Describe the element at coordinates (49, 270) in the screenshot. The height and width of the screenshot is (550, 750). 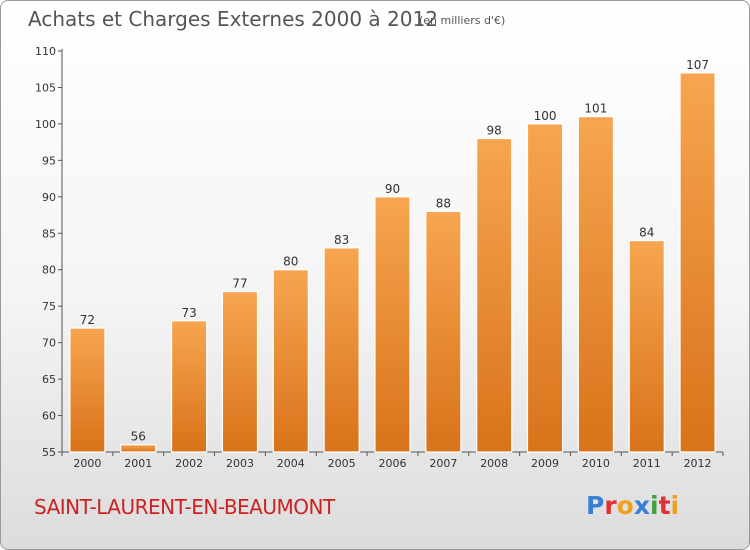
I see `y-tick-label: 80` at that location.